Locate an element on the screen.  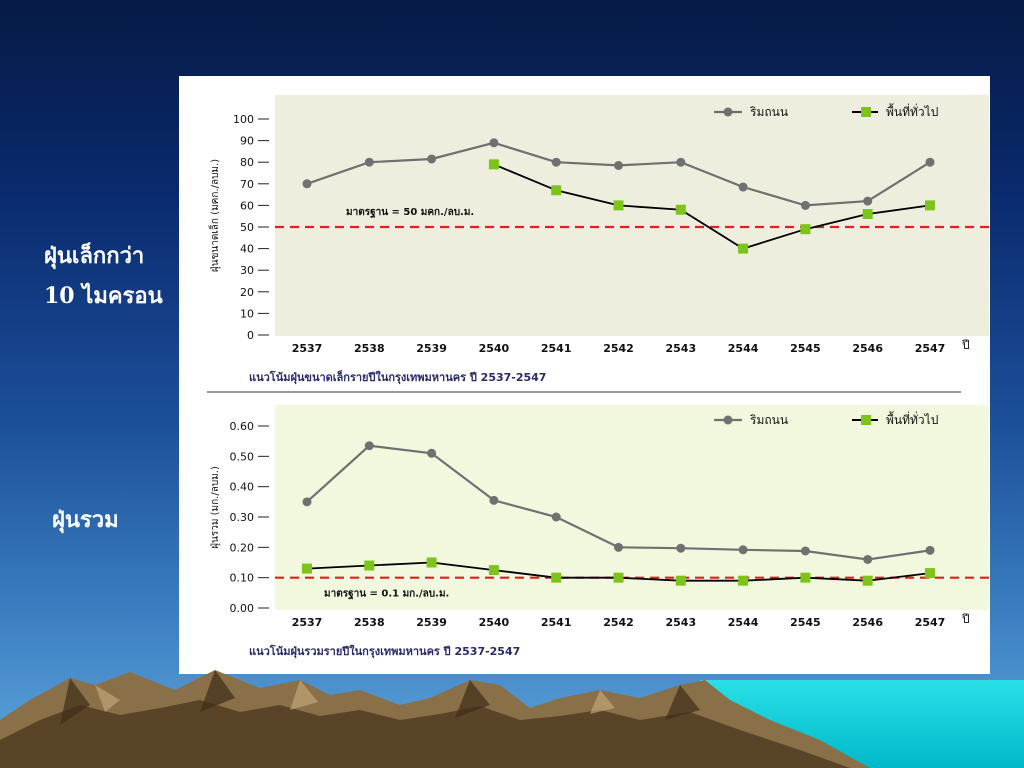
pm10-x-tick-label: 2543 is located at coordinates (680, 348).